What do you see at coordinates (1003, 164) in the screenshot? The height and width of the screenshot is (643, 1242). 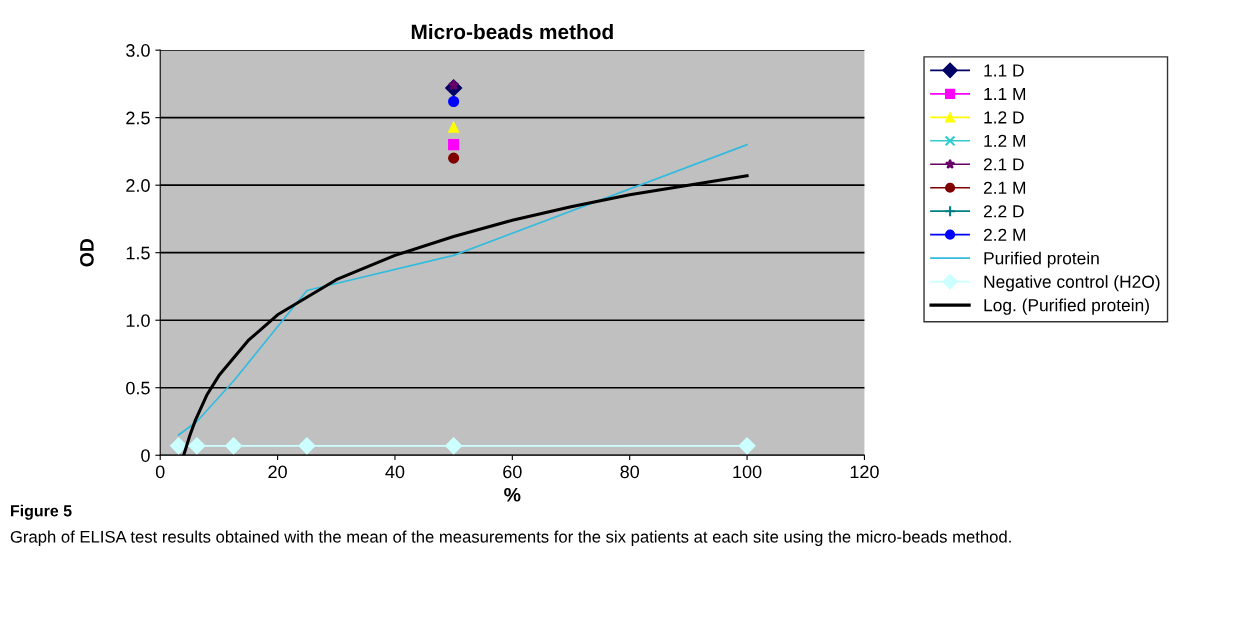 I see `legend-label: 2.1 D` at bounding box center [1003, 164].